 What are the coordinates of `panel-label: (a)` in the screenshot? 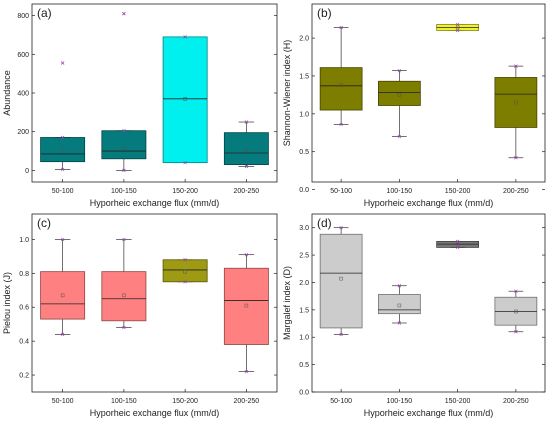 It's located at (44, 13).